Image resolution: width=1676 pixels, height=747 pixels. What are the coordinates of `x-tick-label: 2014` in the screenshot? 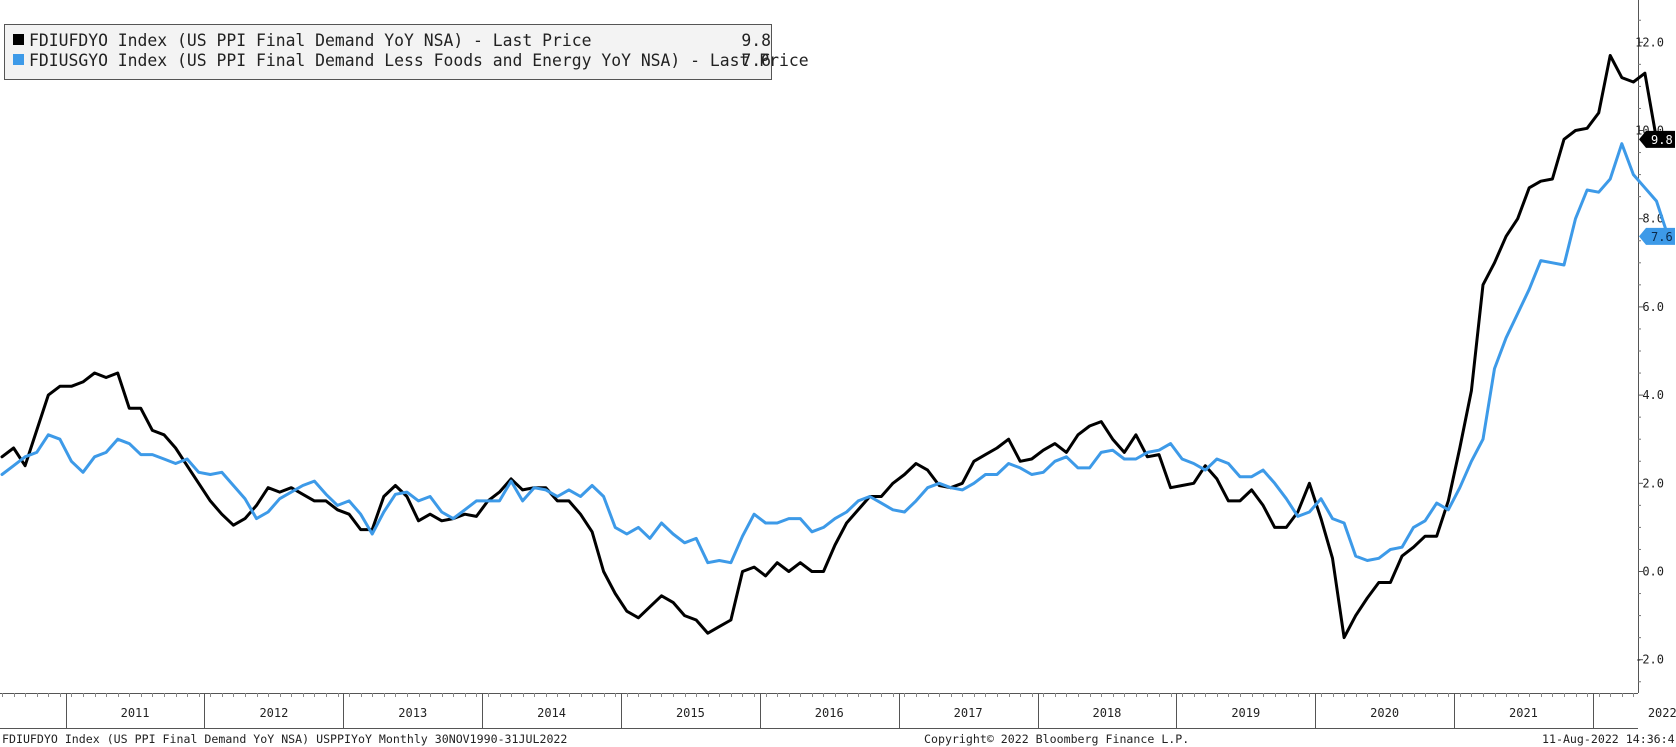 It's located at (551, 713).